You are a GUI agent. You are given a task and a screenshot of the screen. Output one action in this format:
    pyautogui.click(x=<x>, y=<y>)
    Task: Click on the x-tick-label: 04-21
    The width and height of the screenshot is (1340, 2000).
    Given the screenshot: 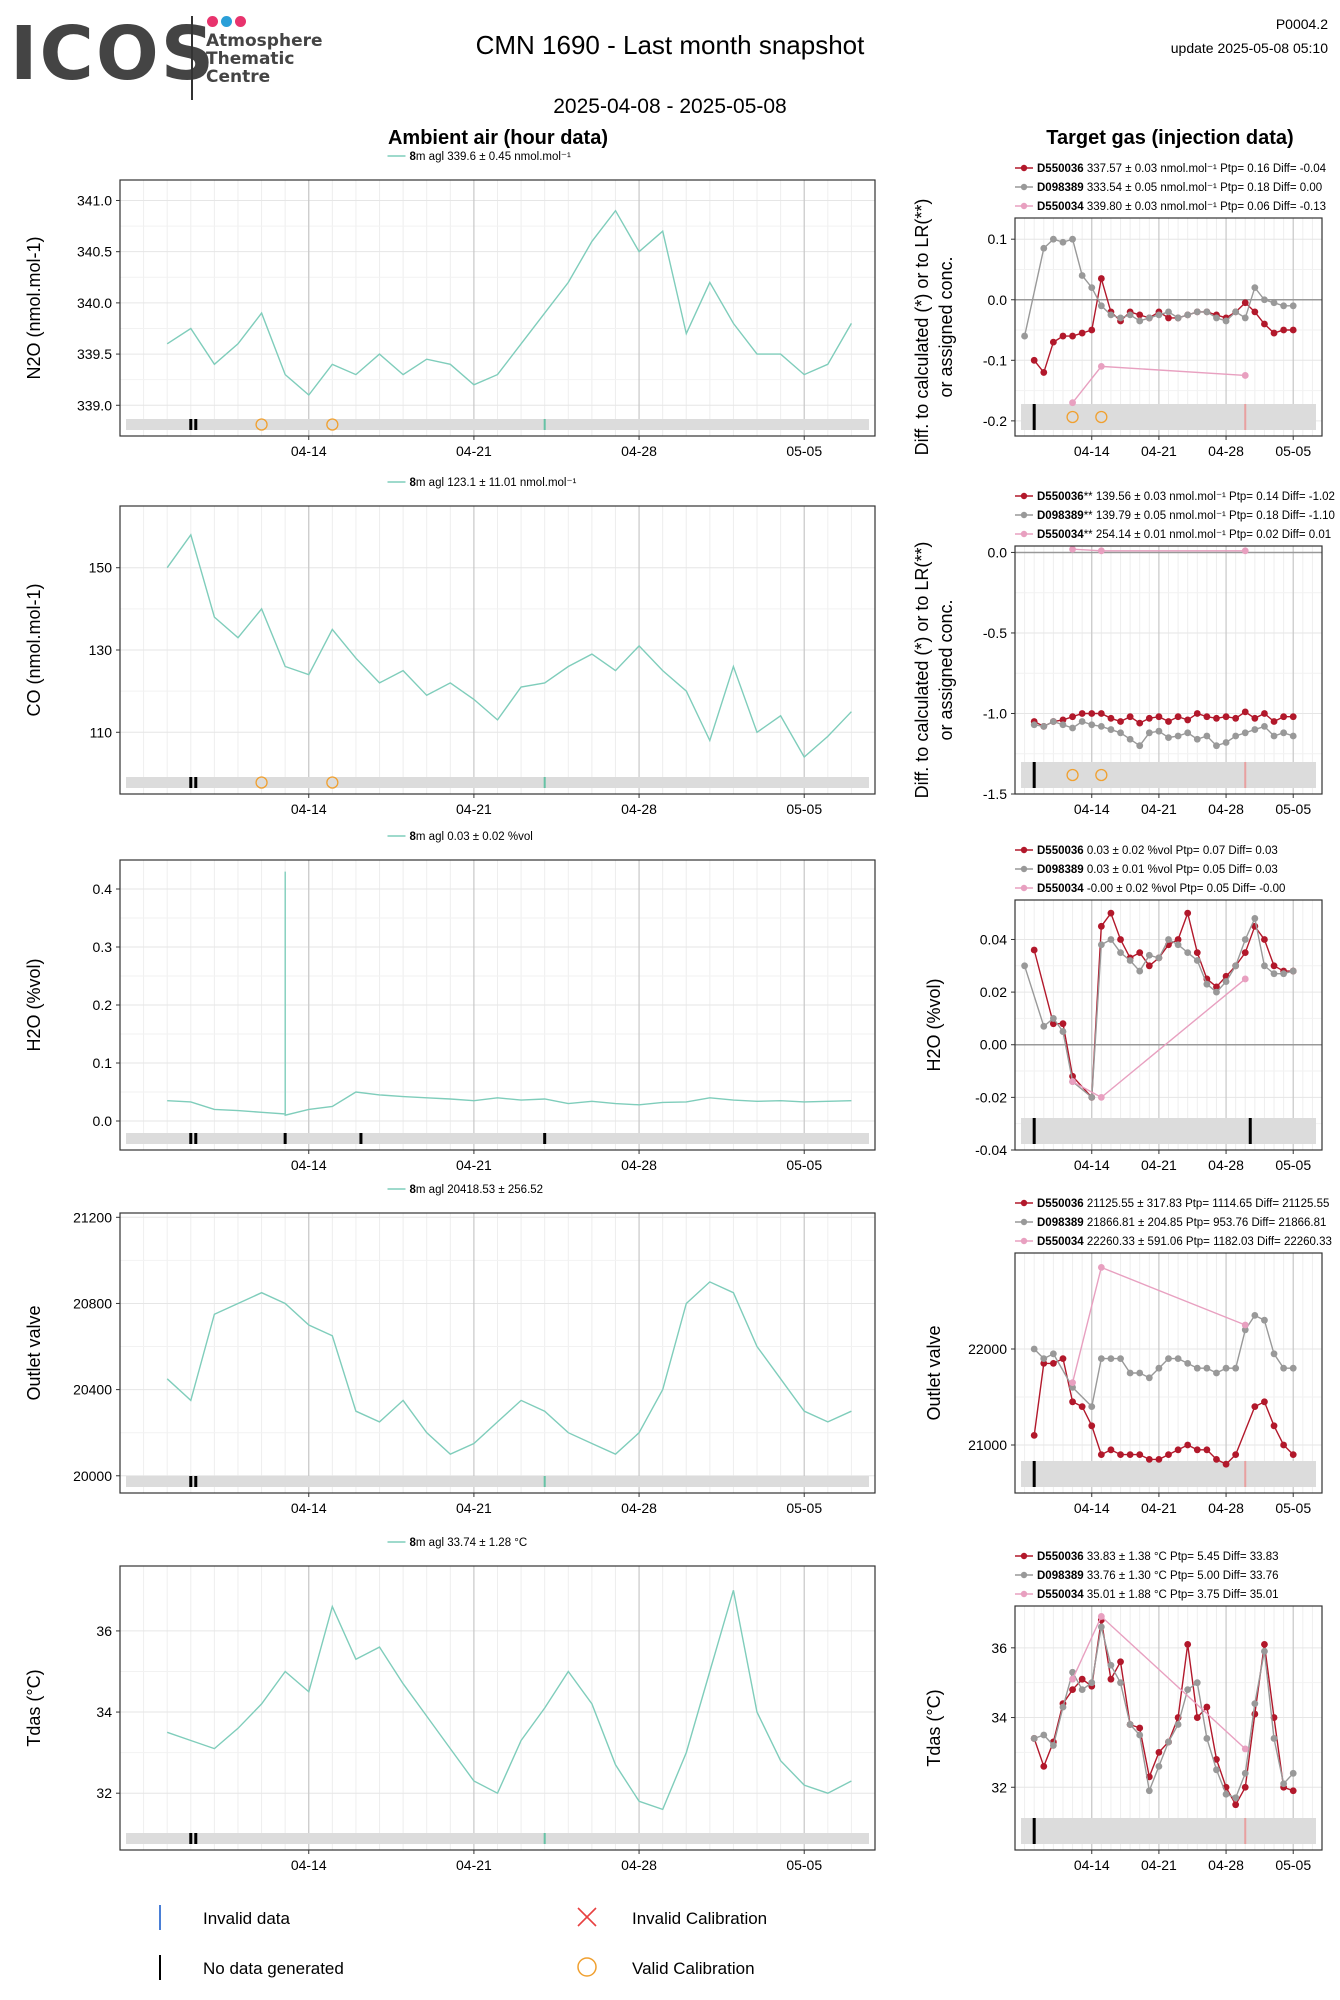 What is the action you would take?
    pyautogui.click(x=1159, y=1865)
    